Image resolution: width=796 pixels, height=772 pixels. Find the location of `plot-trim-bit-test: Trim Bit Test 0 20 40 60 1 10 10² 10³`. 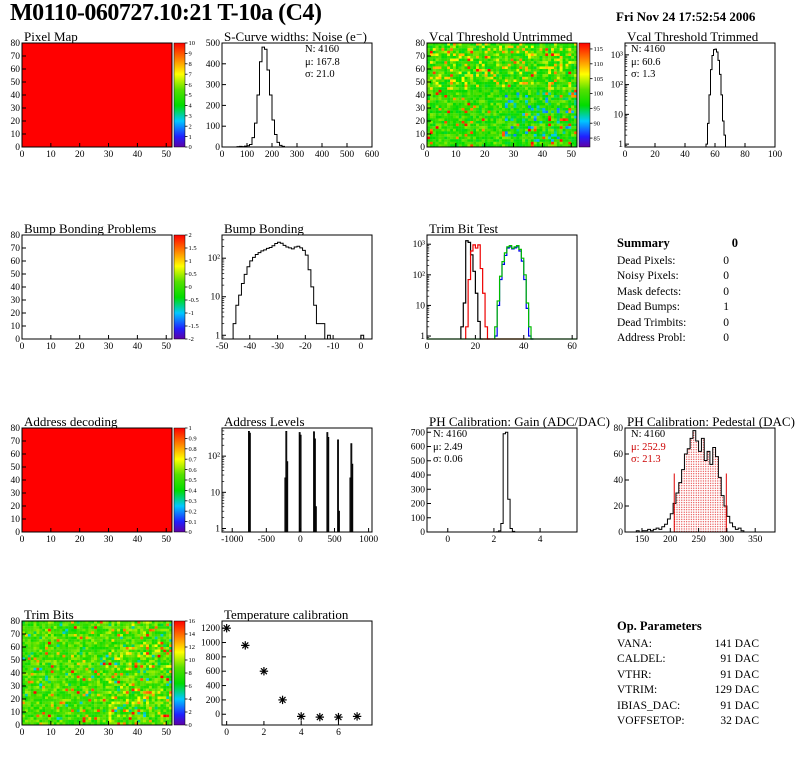

plot-trim-bit-test: Trim Bit Test 0 20 40 60 1 10 10² 10³ is located at coordinates (513, 291).